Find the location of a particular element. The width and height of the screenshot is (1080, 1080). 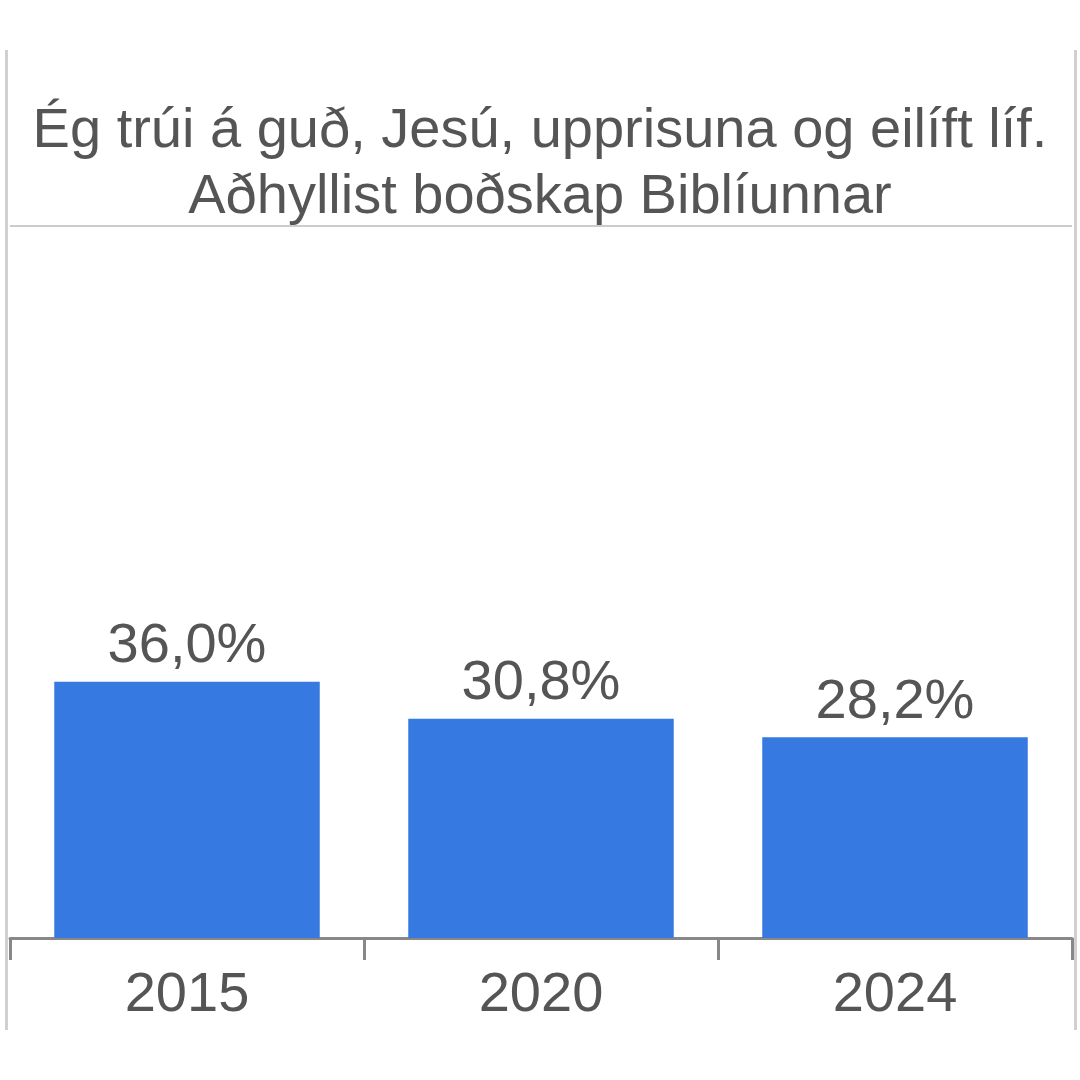

data-label: 36,0% is located at coordinates (187, 643).